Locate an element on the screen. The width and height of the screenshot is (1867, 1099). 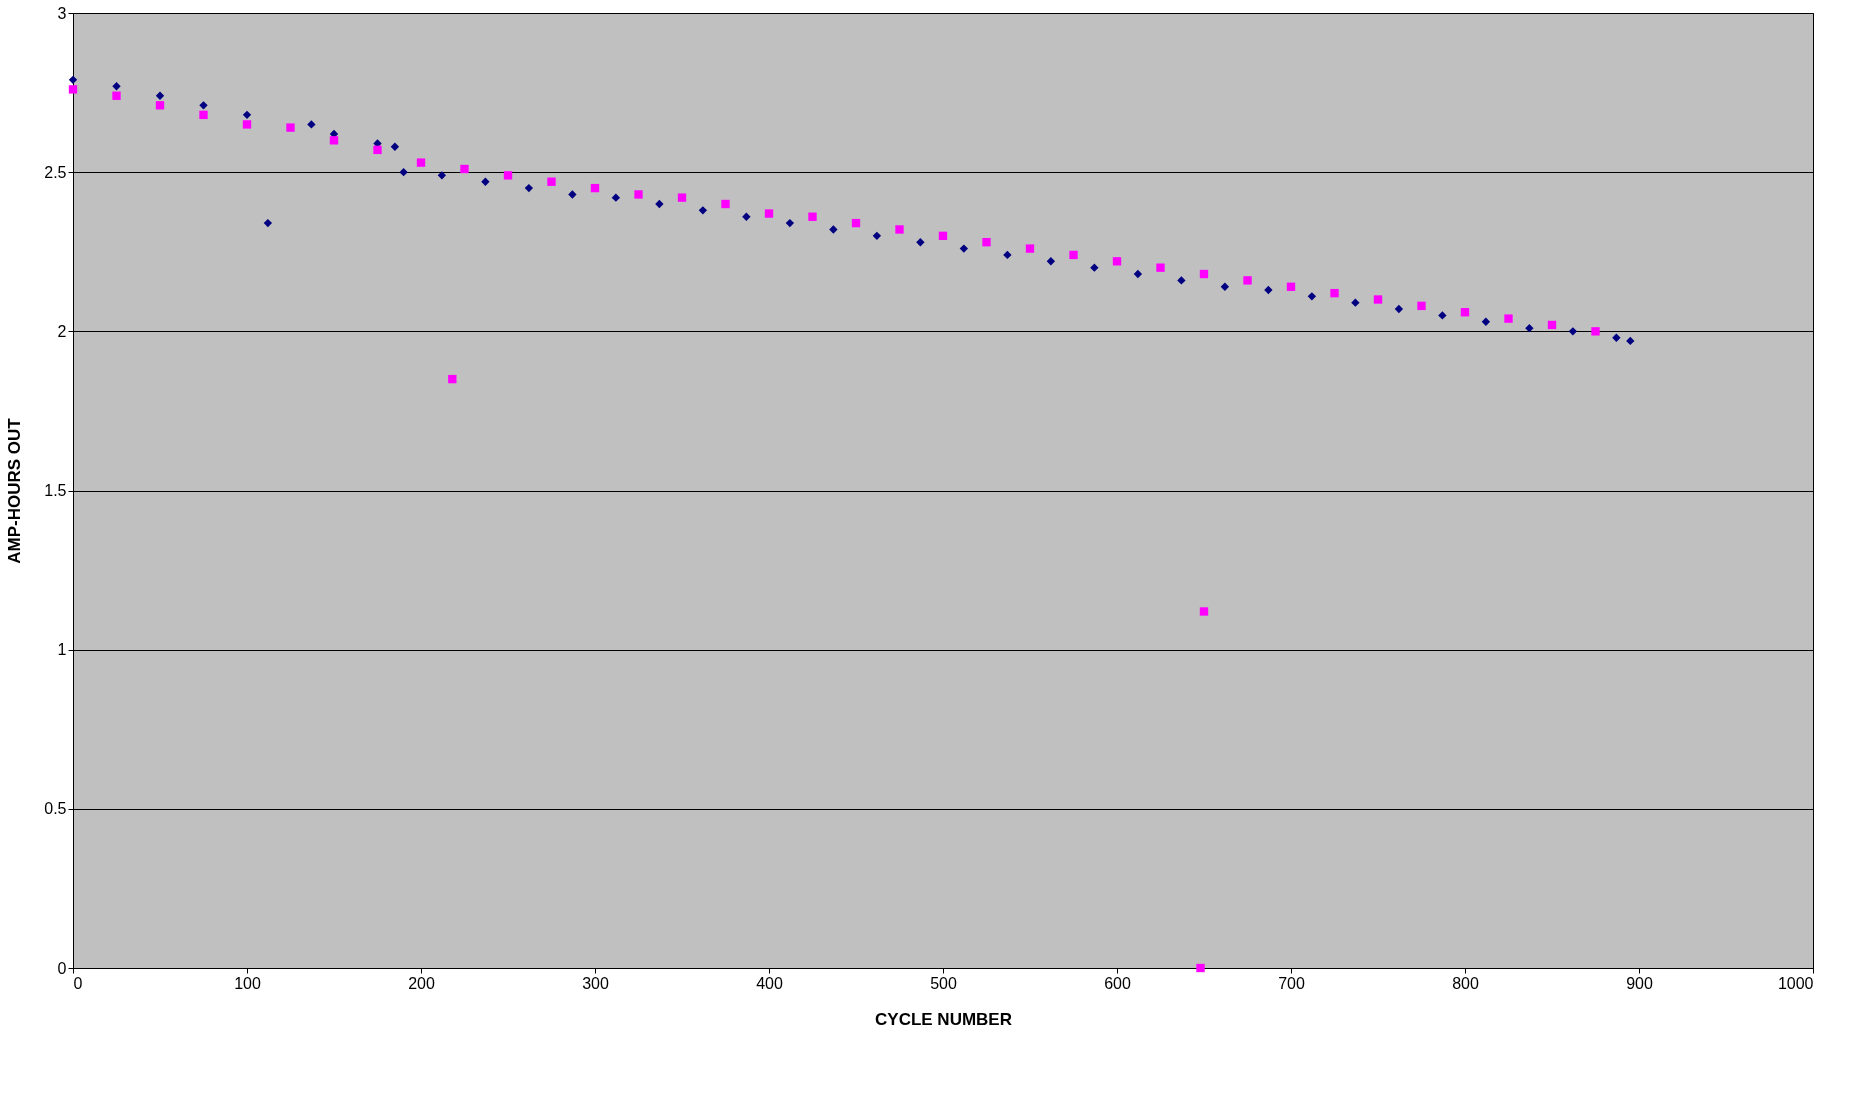
x-tick-label: 900 is located at coordinates (1639, 983).